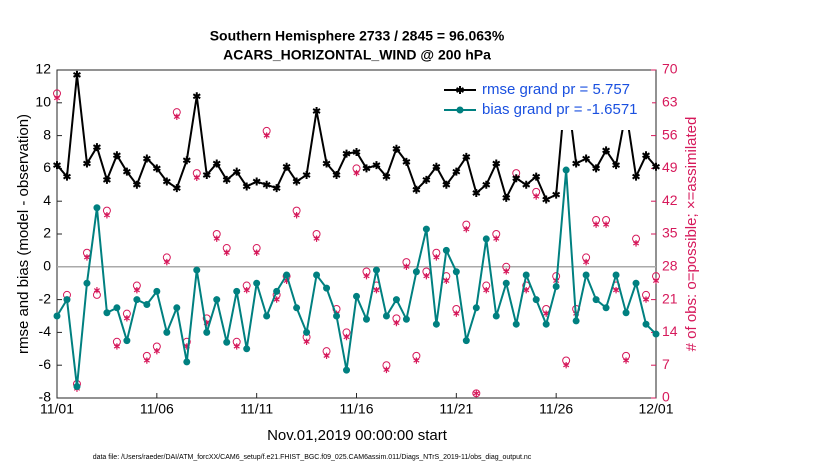  Describe the element at coordinates (670, 102) in the screenshot. I see `y2-tick-label: 63` at that location.